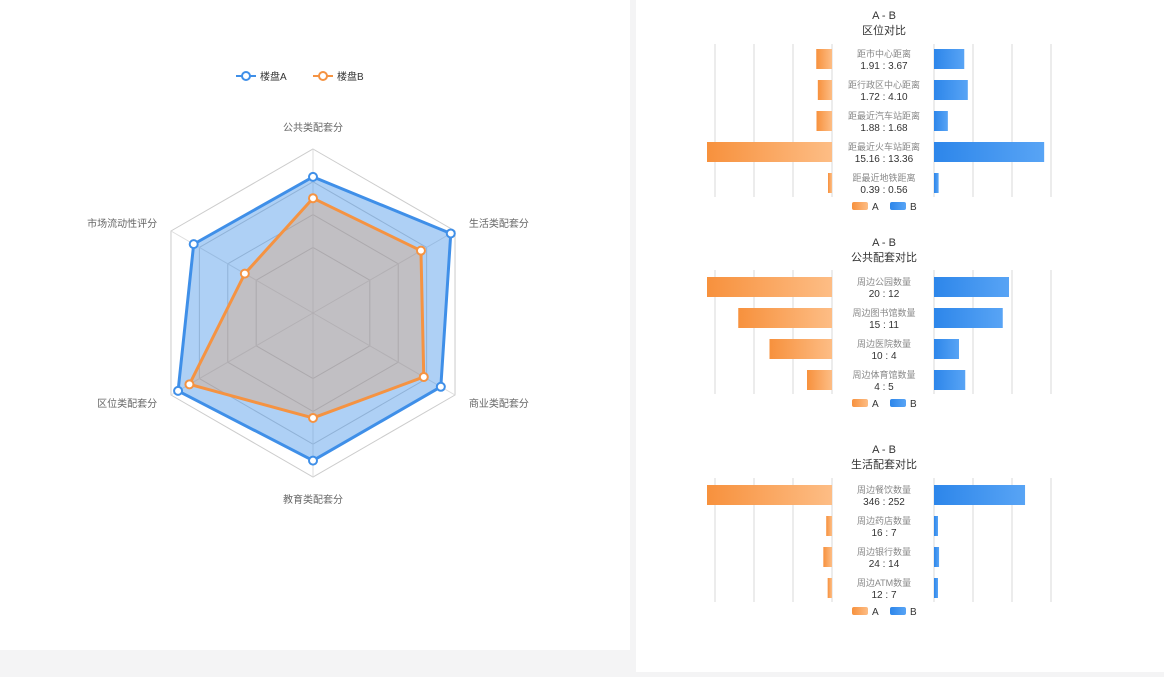 The height and width of the screenshot is (677, 1164). Describe the element at coordinates (499, 403) in the screenshot. I see `radar-axis-label: 商业类配套分` at that location.